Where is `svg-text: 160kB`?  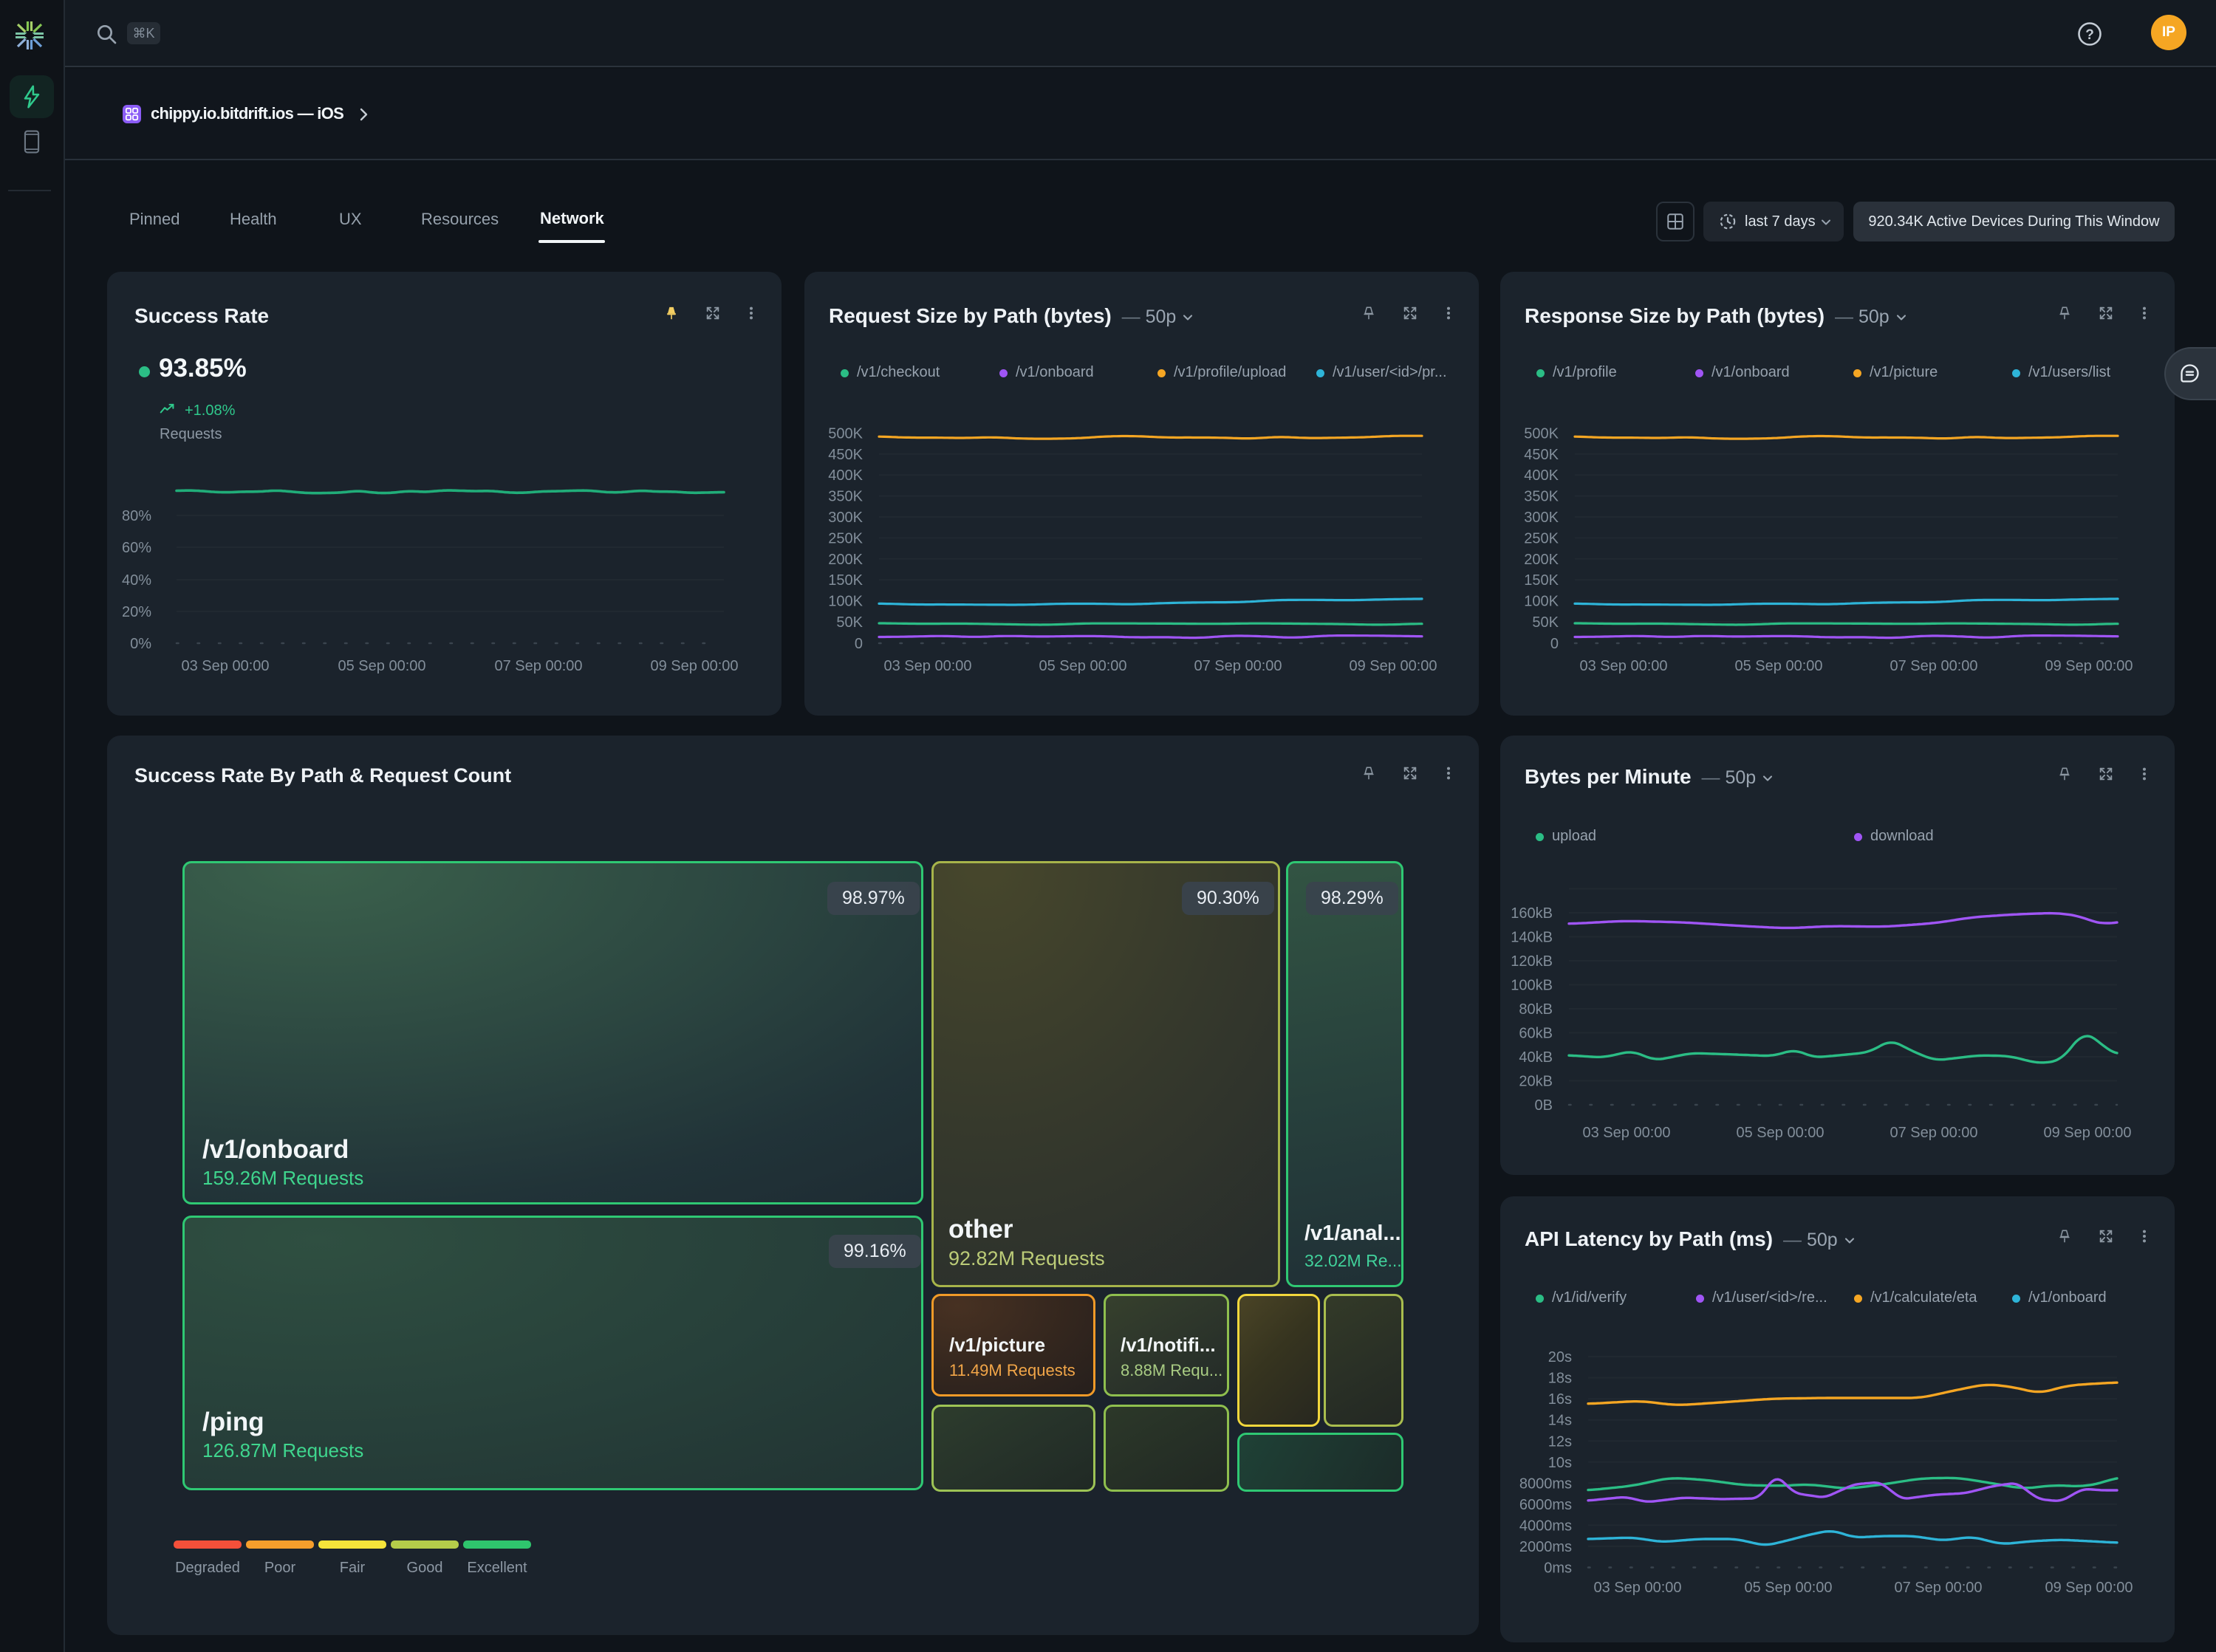 svg-text: 160kB is located at coordinates (1532, 913).